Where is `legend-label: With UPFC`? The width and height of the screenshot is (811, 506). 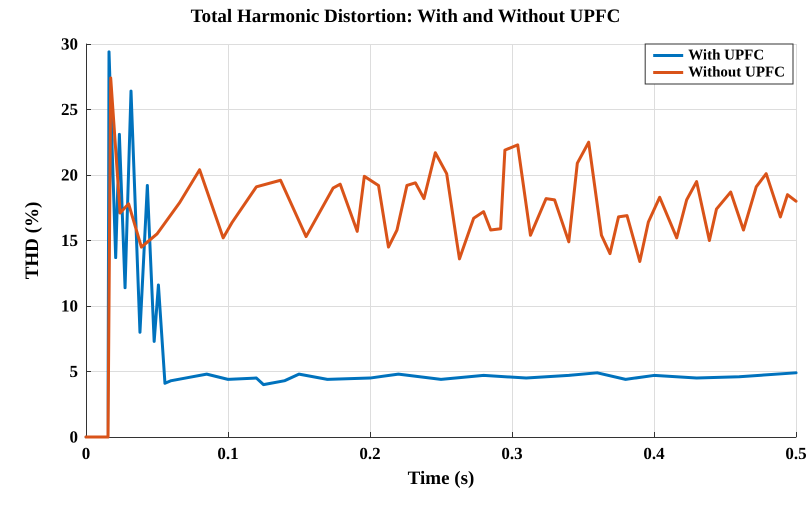
legend-label: With UPFC is located at coordinates (726, 56).